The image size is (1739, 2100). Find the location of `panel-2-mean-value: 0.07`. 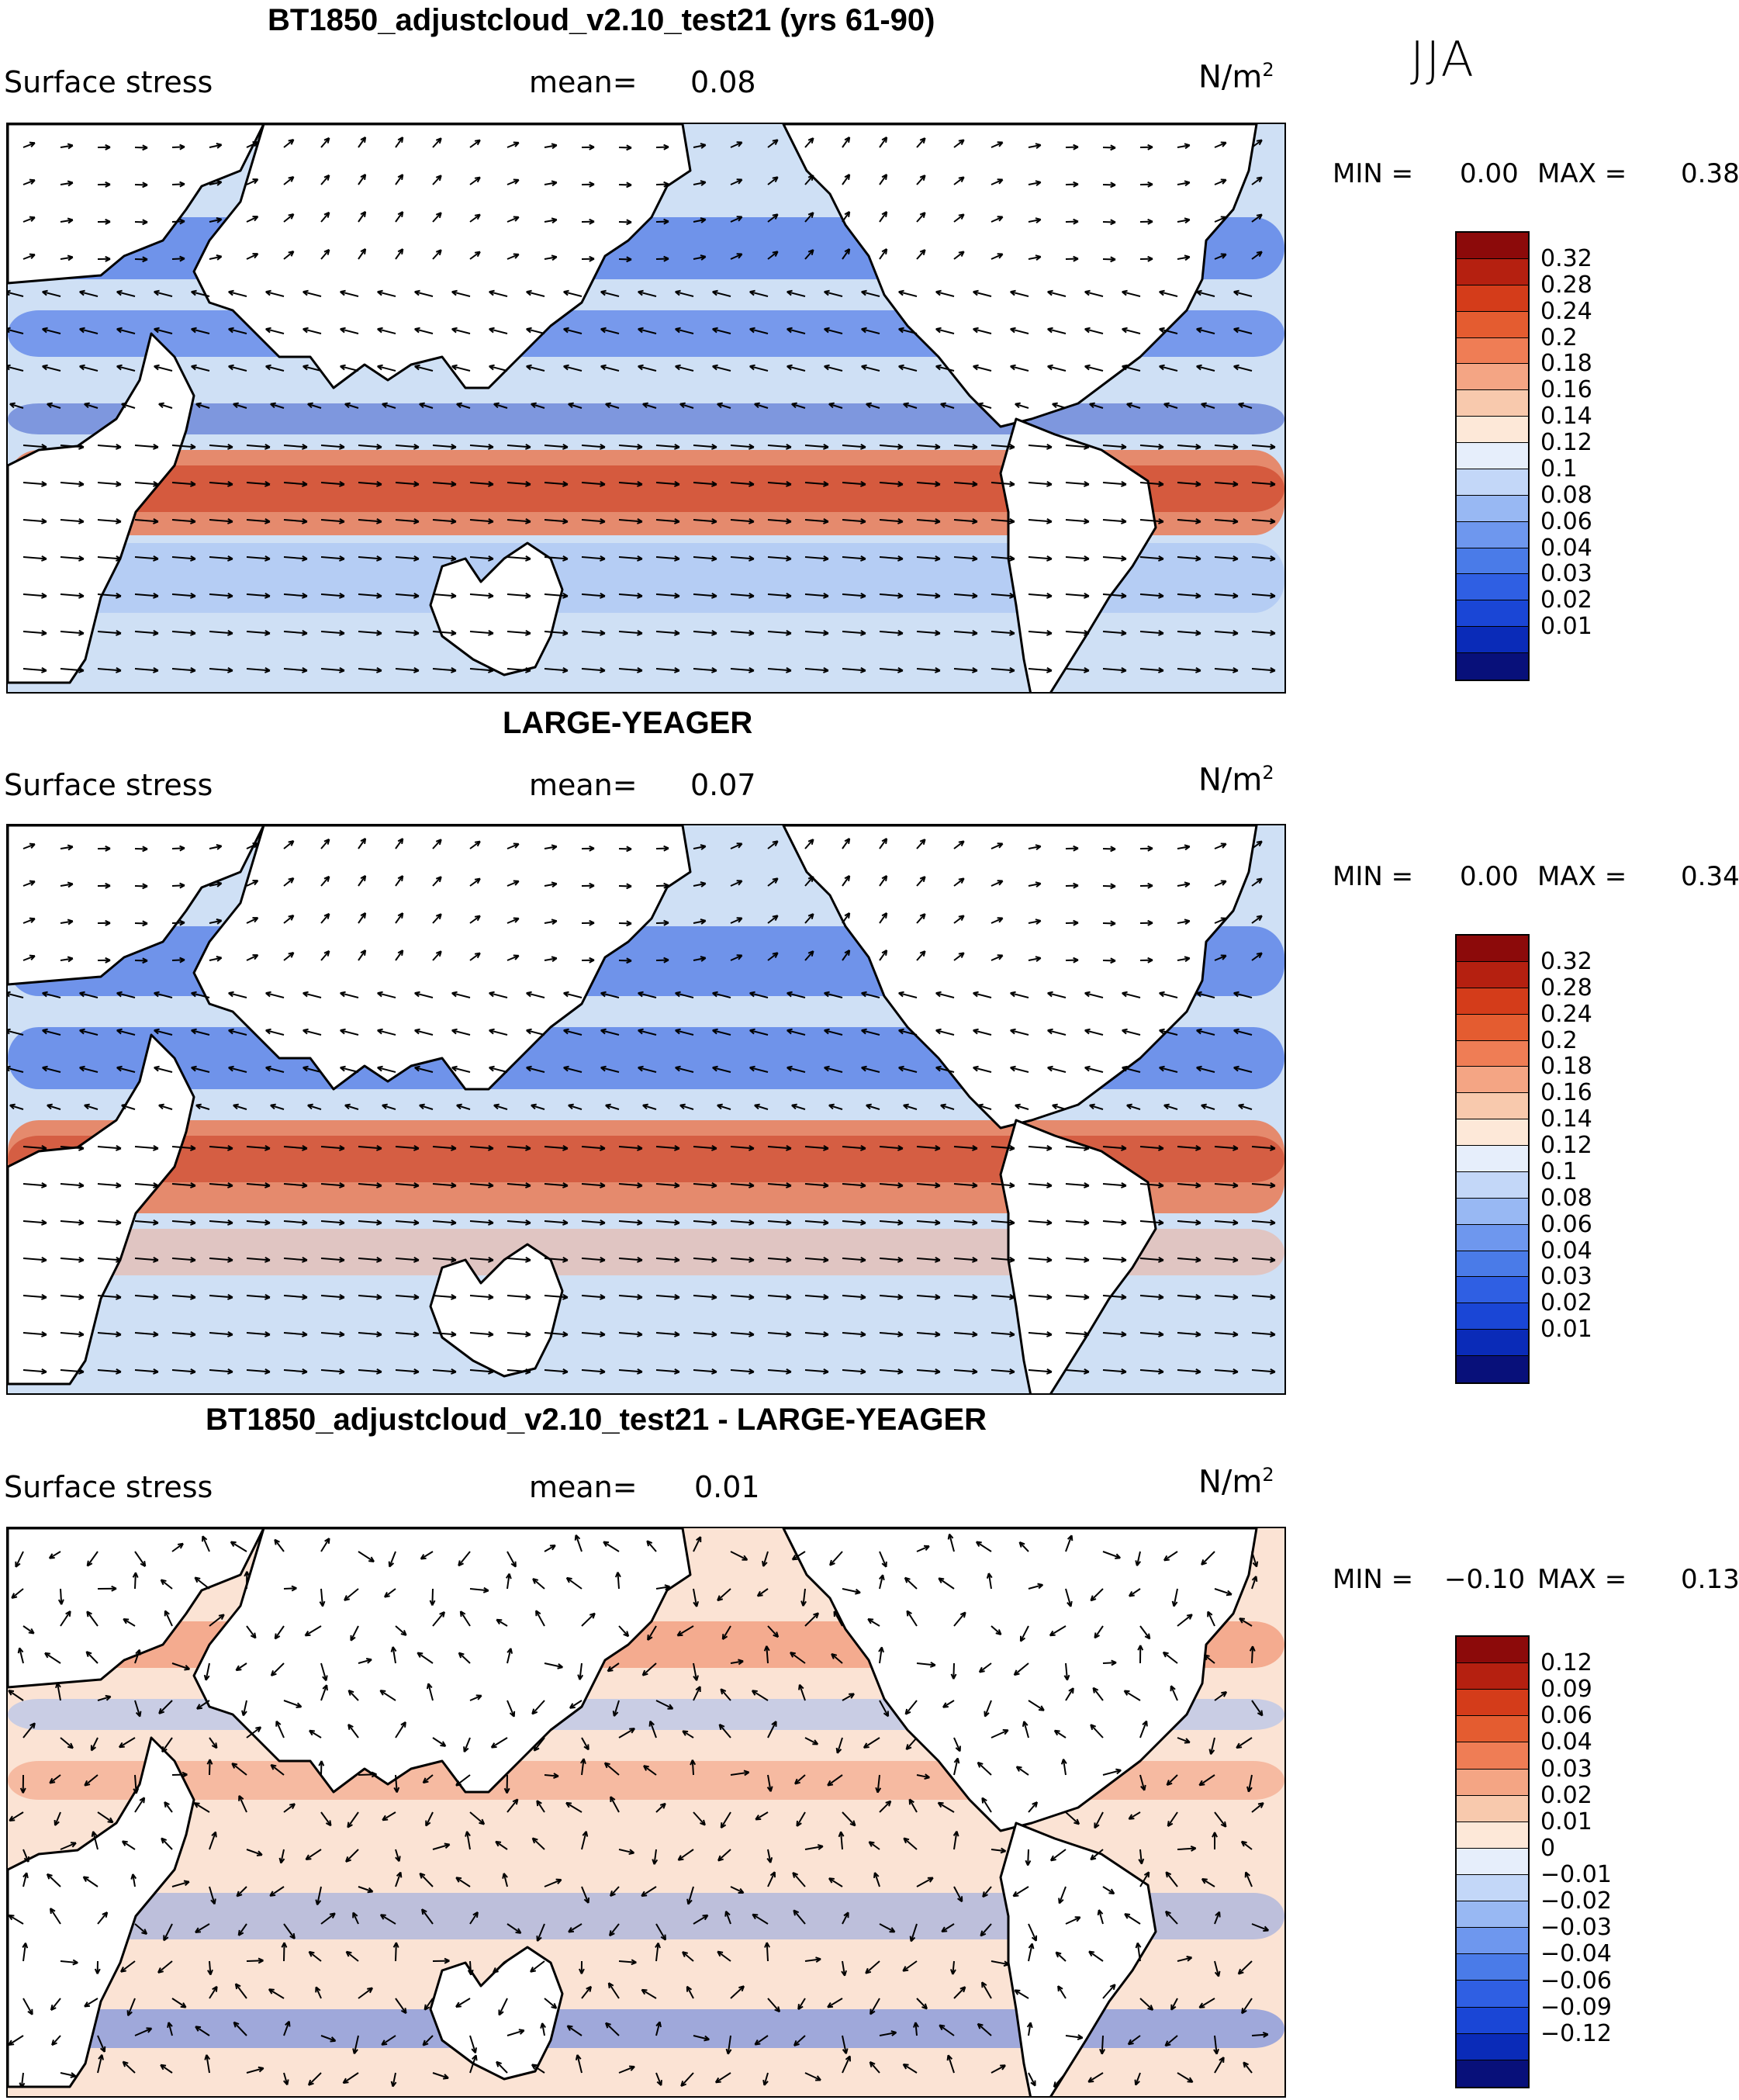

panel-2-mean-value: 0.07 is located at coordinates (723, 785).